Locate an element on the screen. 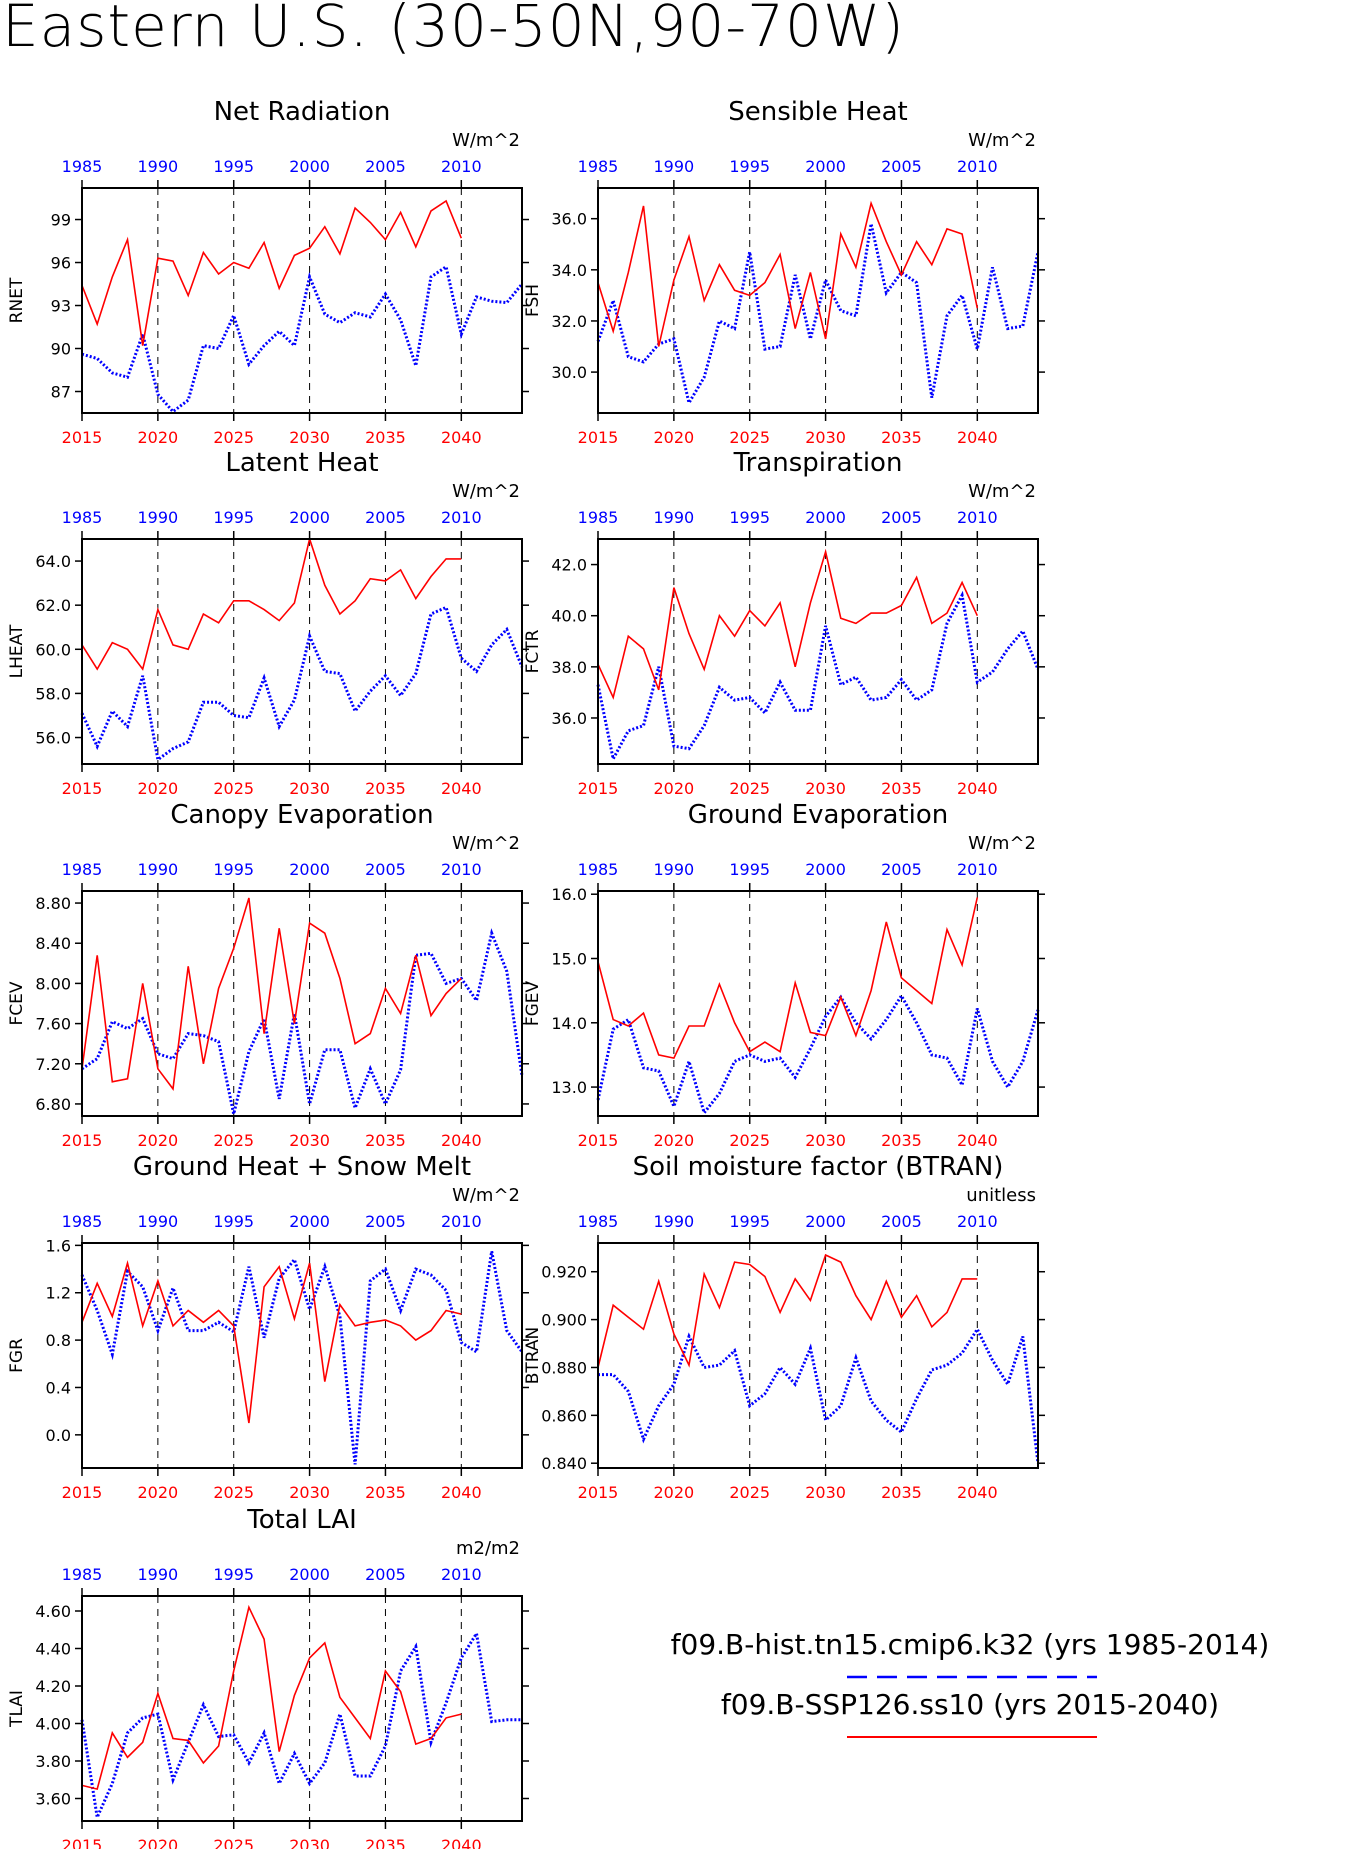  y-tick-label: 42.0 is located at coordinates (569, 565).